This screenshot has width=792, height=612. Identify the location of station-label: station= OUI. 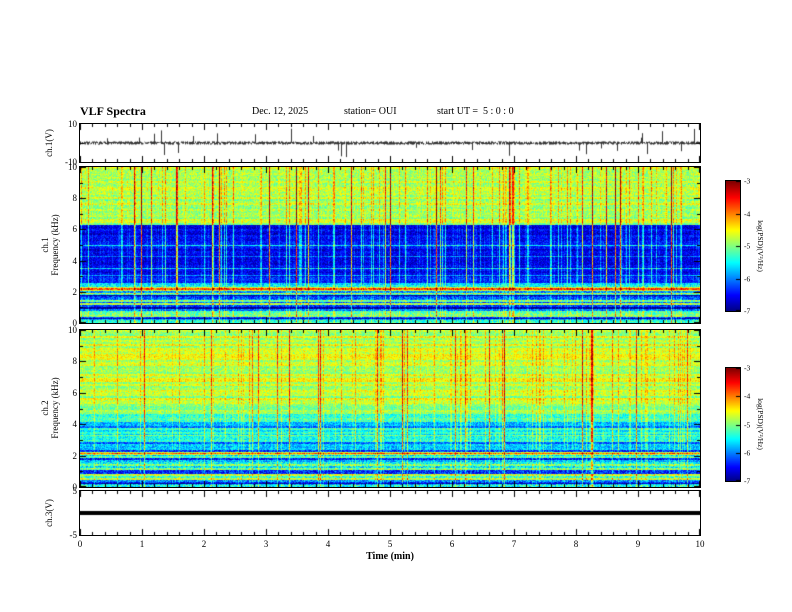
(370, 111).